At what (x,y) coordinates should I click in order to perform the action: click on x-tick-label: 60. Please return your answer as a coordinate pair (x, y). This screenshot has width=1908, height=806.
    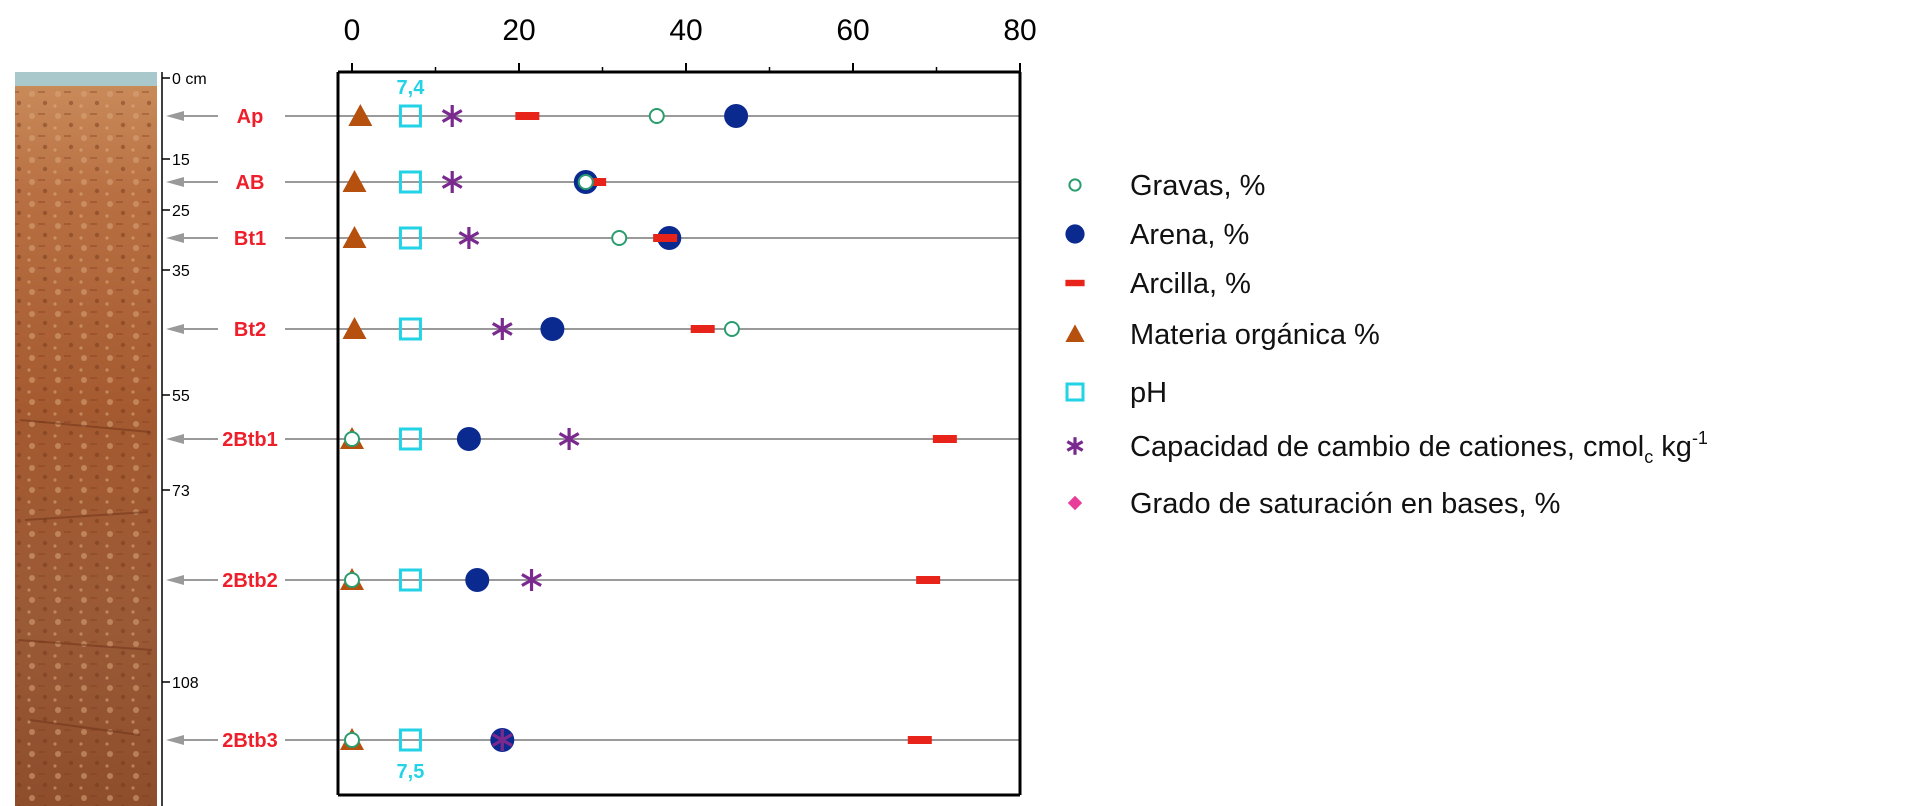
    Looking at the image, I should click on (852, 30).